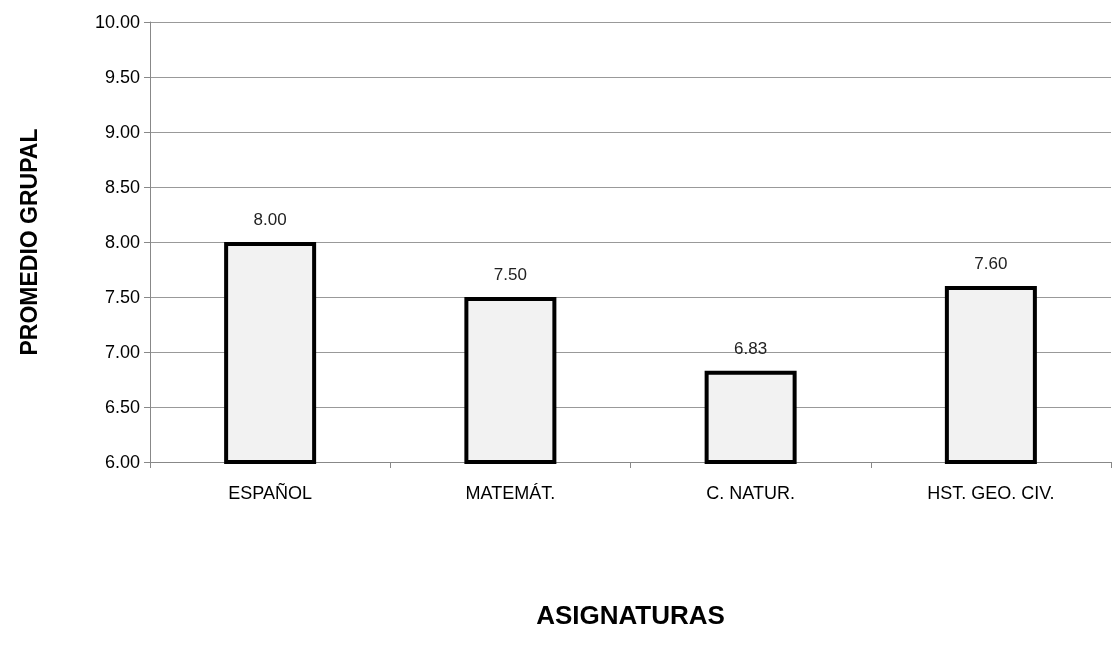  What do you see at coordinates (750, 493) in the screenshot?
I see `x-tick-label: C. NATUR.` at bounding box center [750, 493].